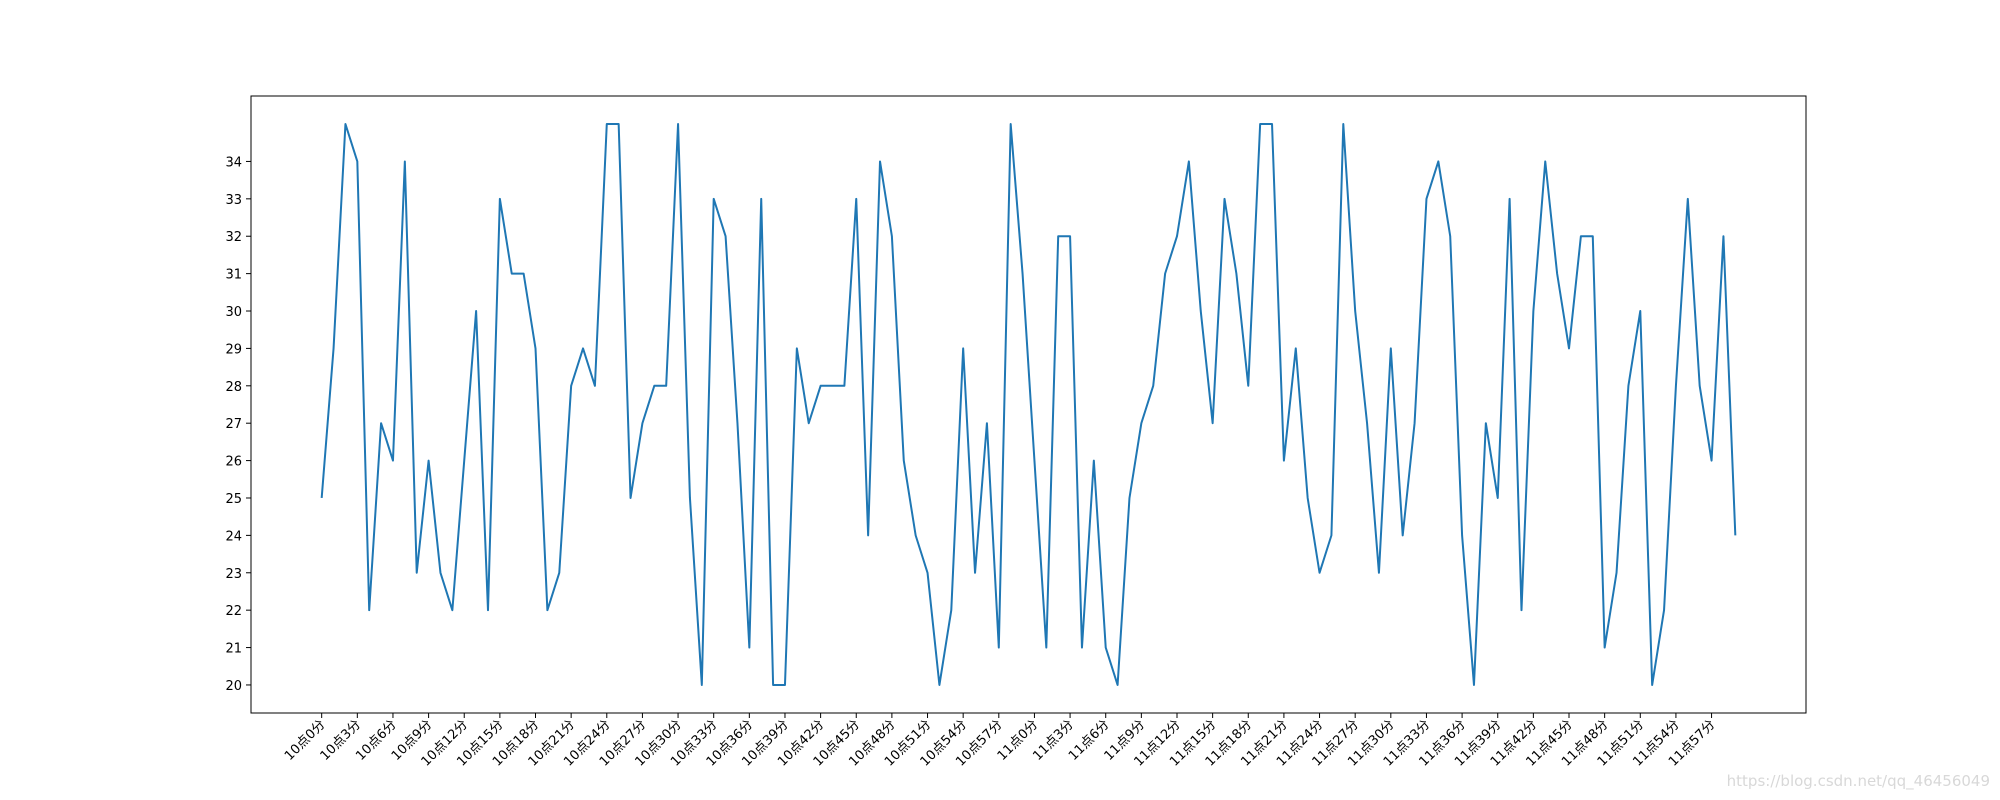 The width and height of the screenshot is (2000, 800). I want to click on y-tick-label: 21, so click(233, 649).